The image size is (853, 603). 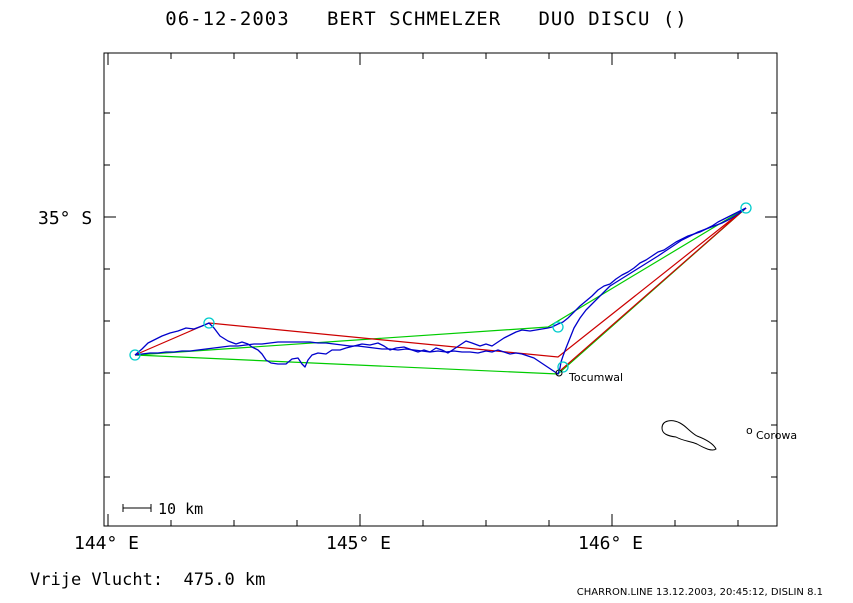 I want to click on lake-outline, so click(x=689, y=435).